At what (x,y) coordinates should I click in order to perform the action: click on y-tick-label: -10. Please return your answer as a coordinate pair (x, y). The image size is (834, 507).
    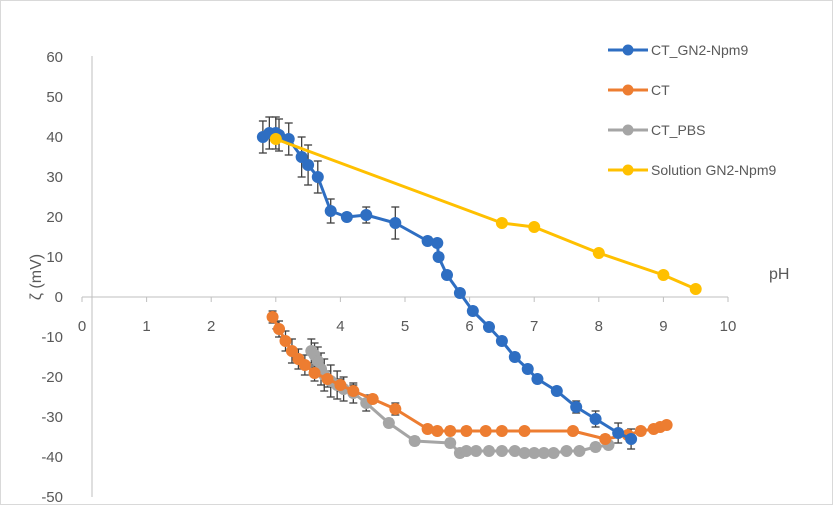
    Looking at the image, I should click on (52, 337).